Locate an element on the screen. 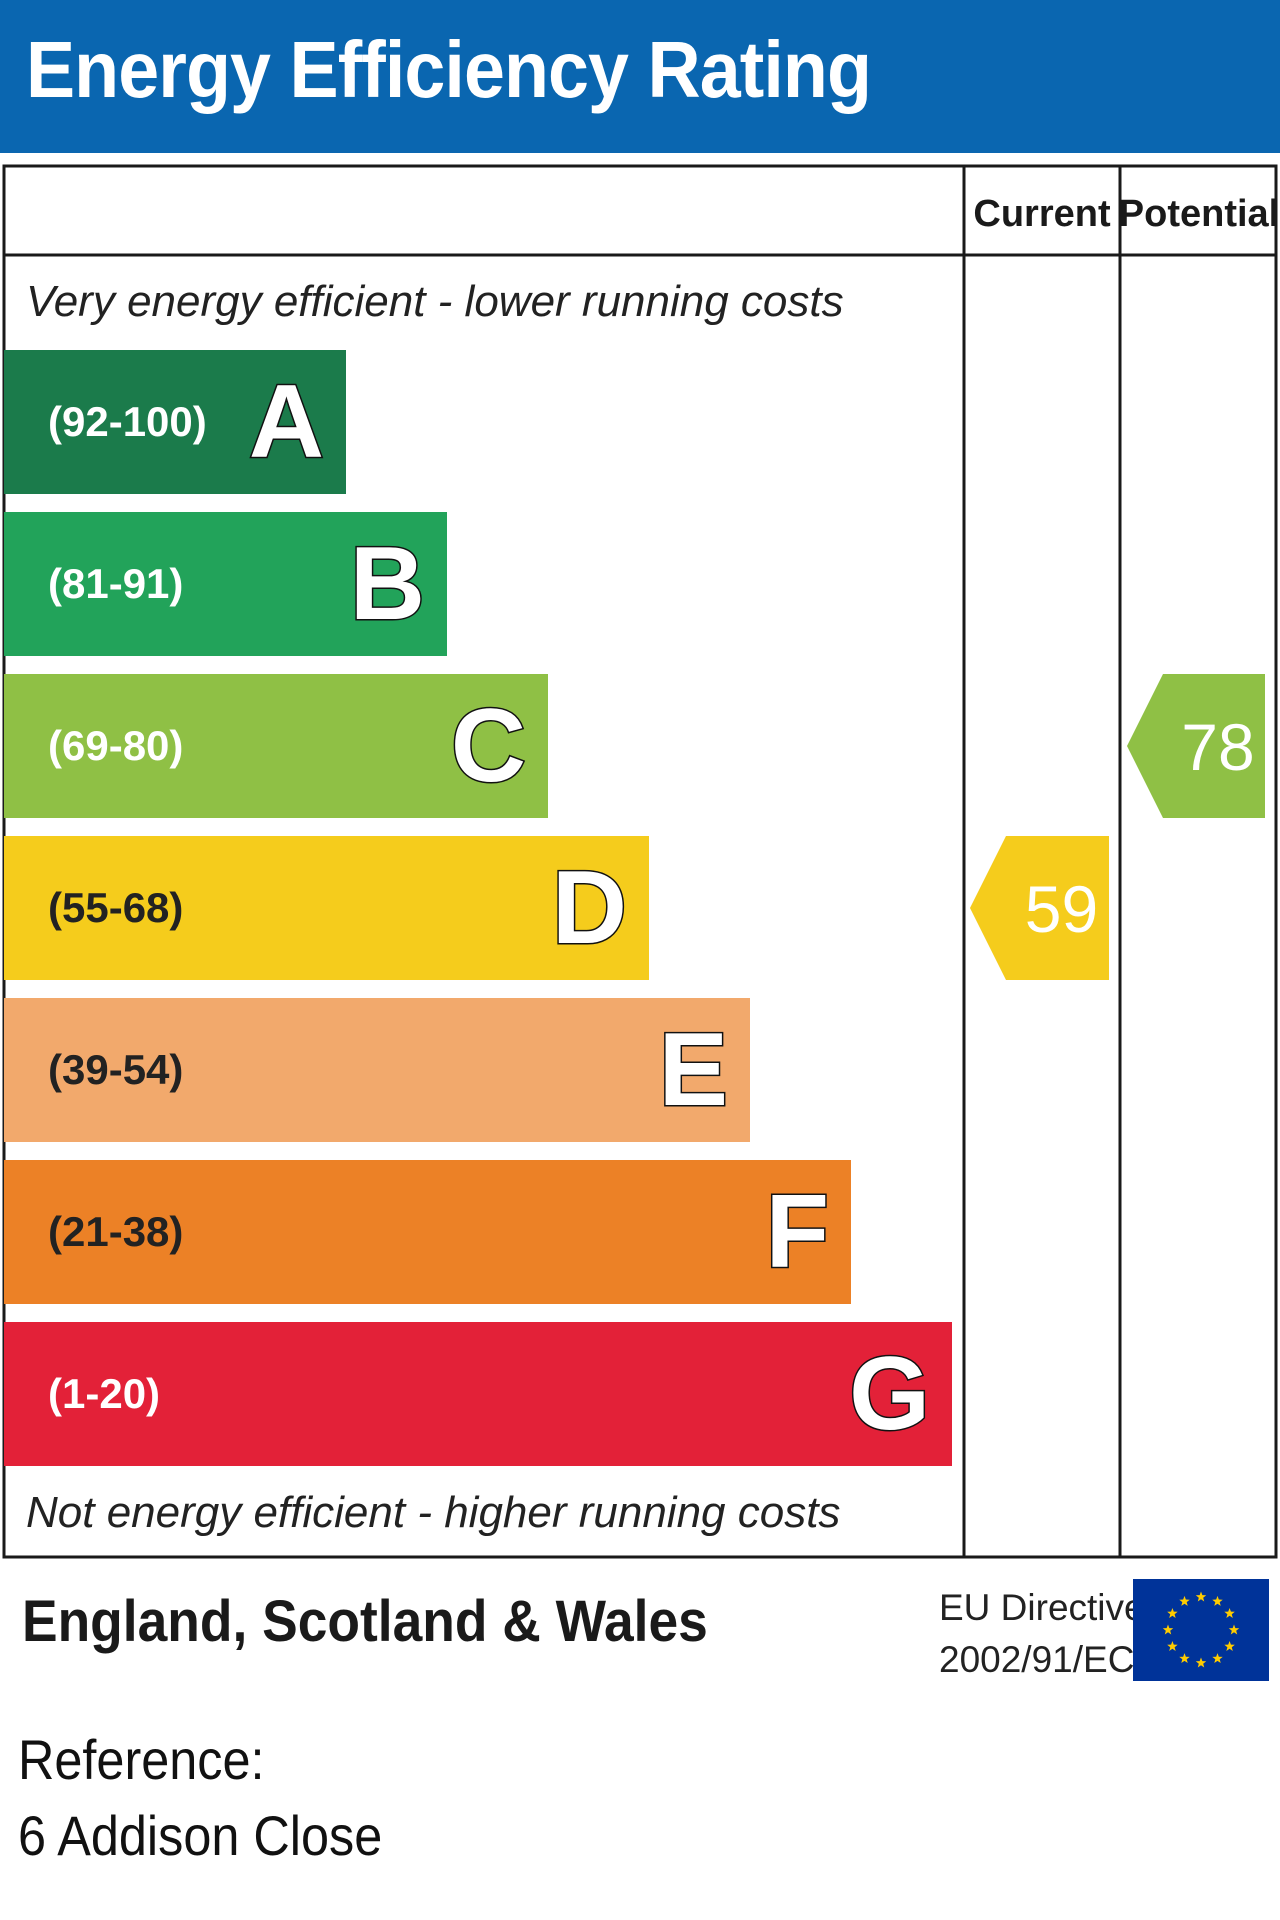 This screenshot has width=1280, height=1920. potential-rating-marker: 78 is located at coordinates (1196, 746).